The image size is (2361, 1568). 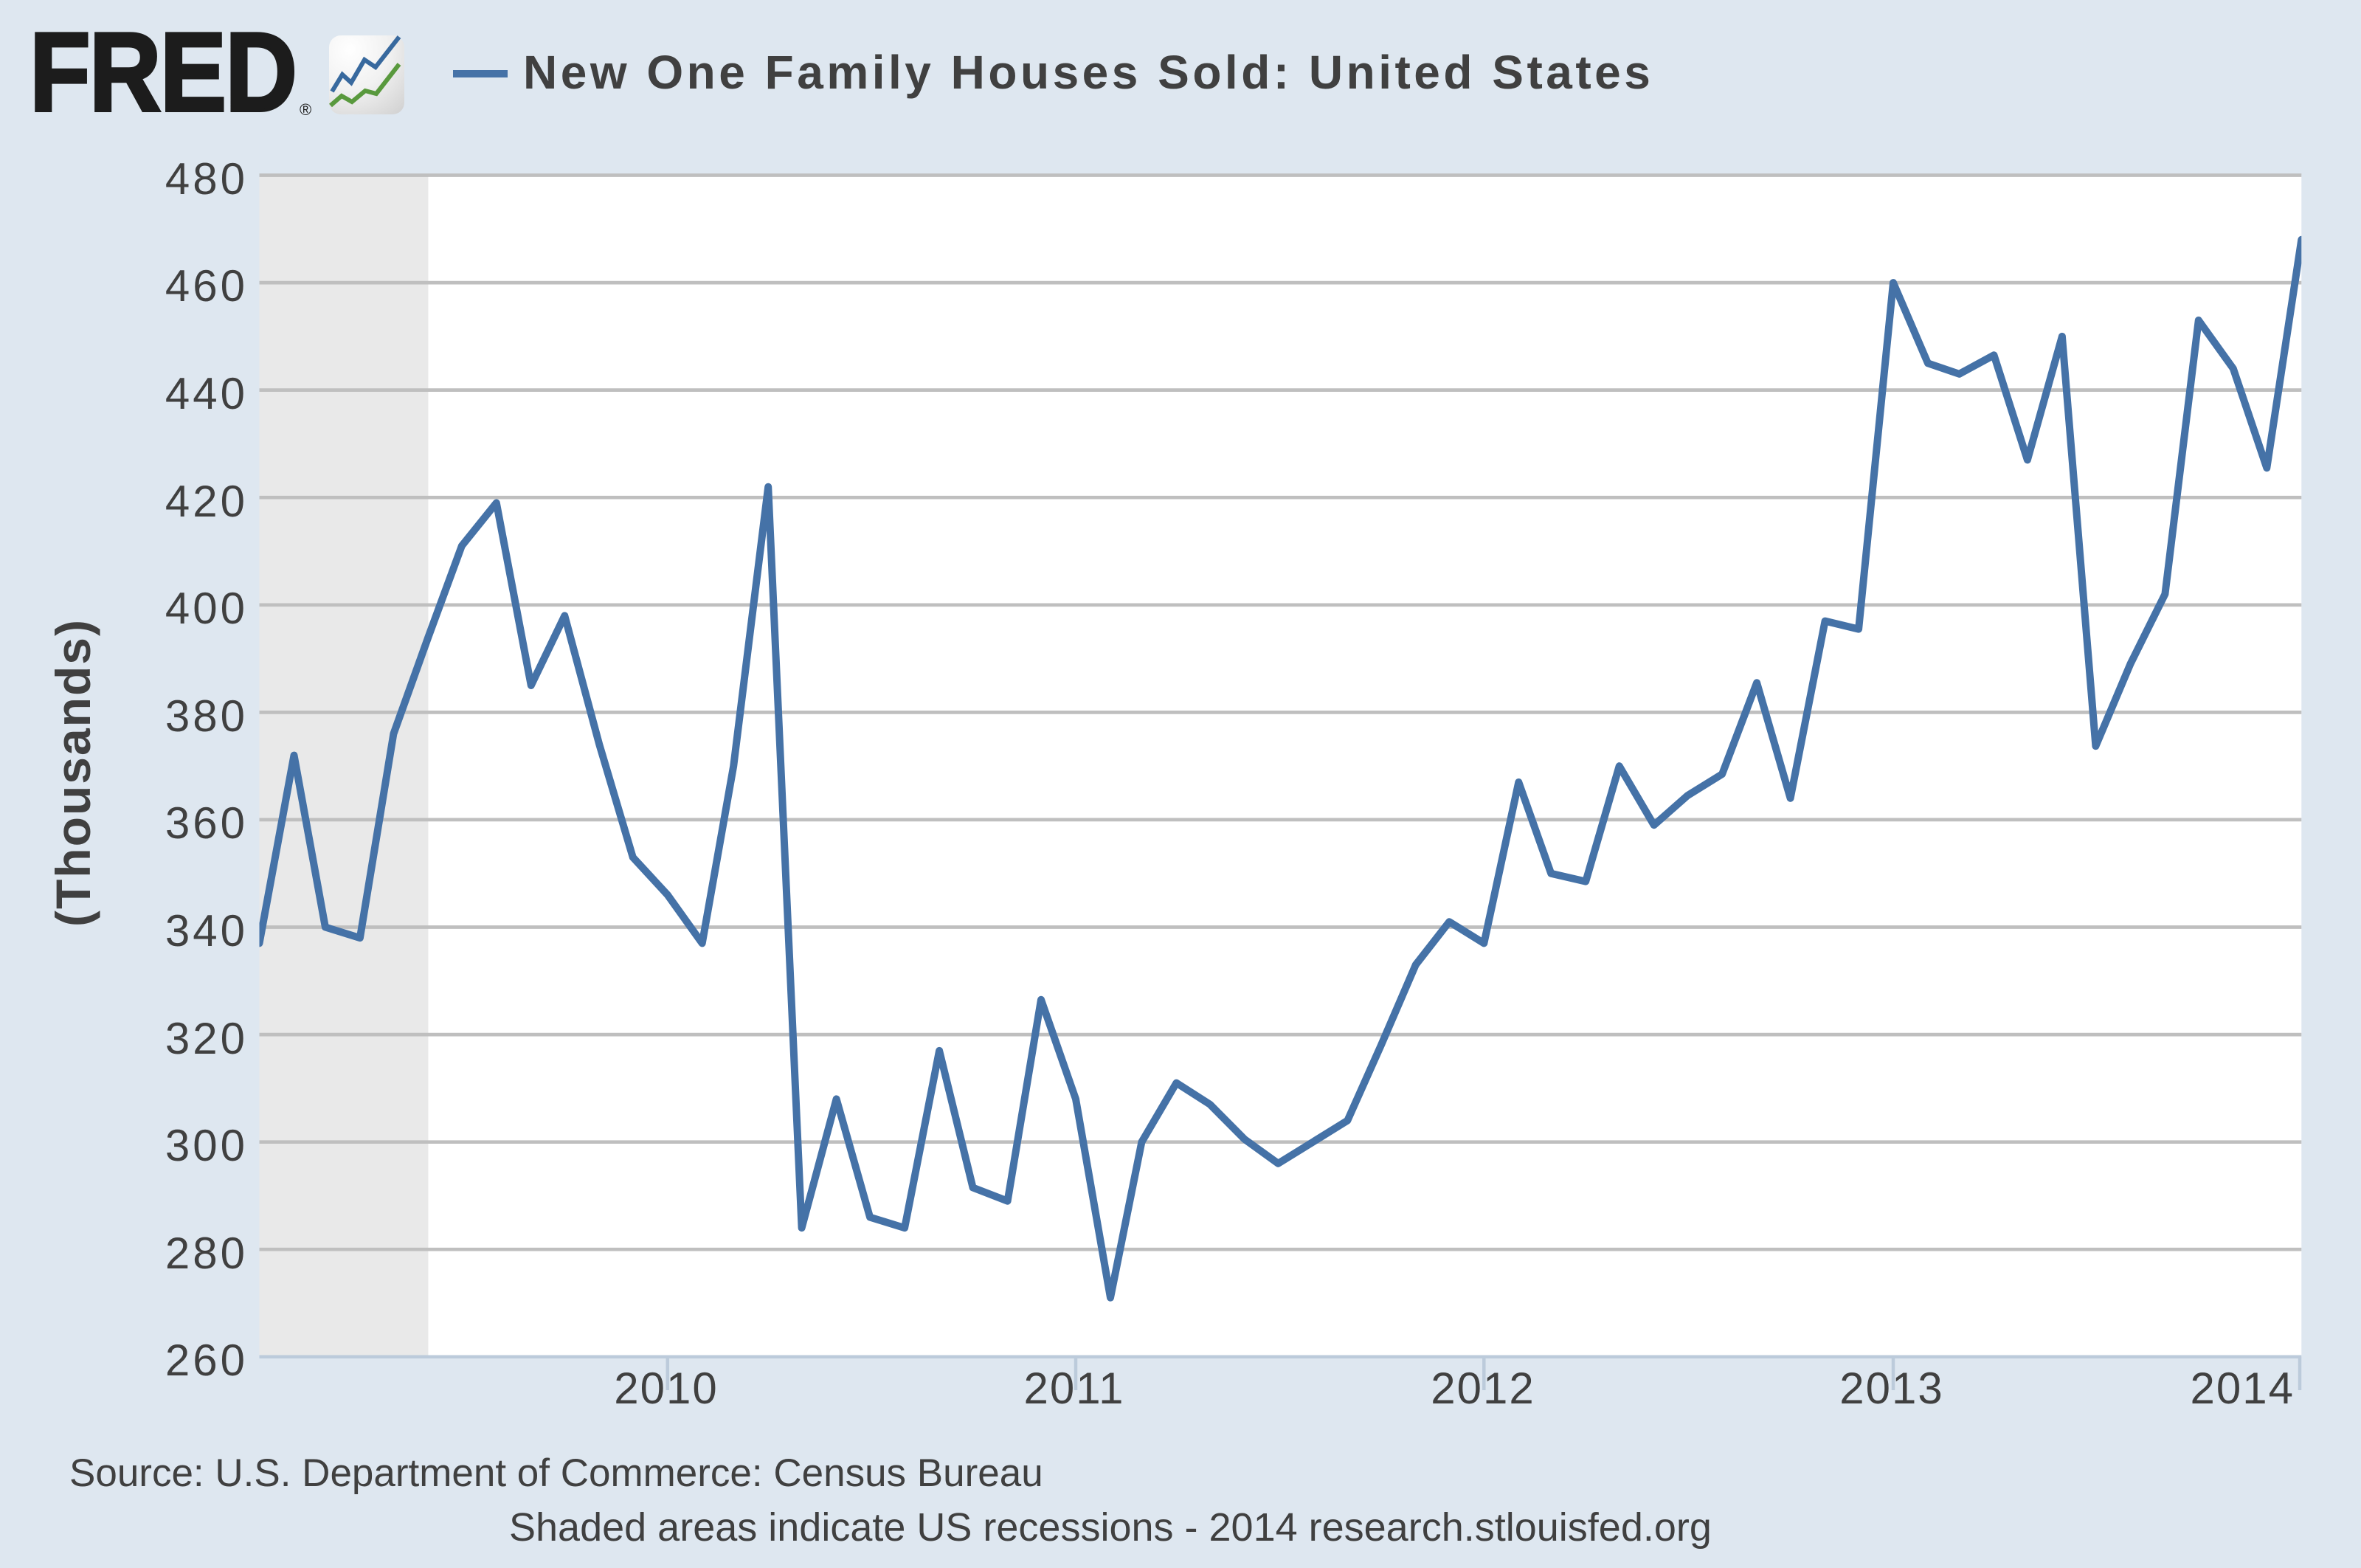 I want to click on svg-text: 420, so click(x=206, y=502).